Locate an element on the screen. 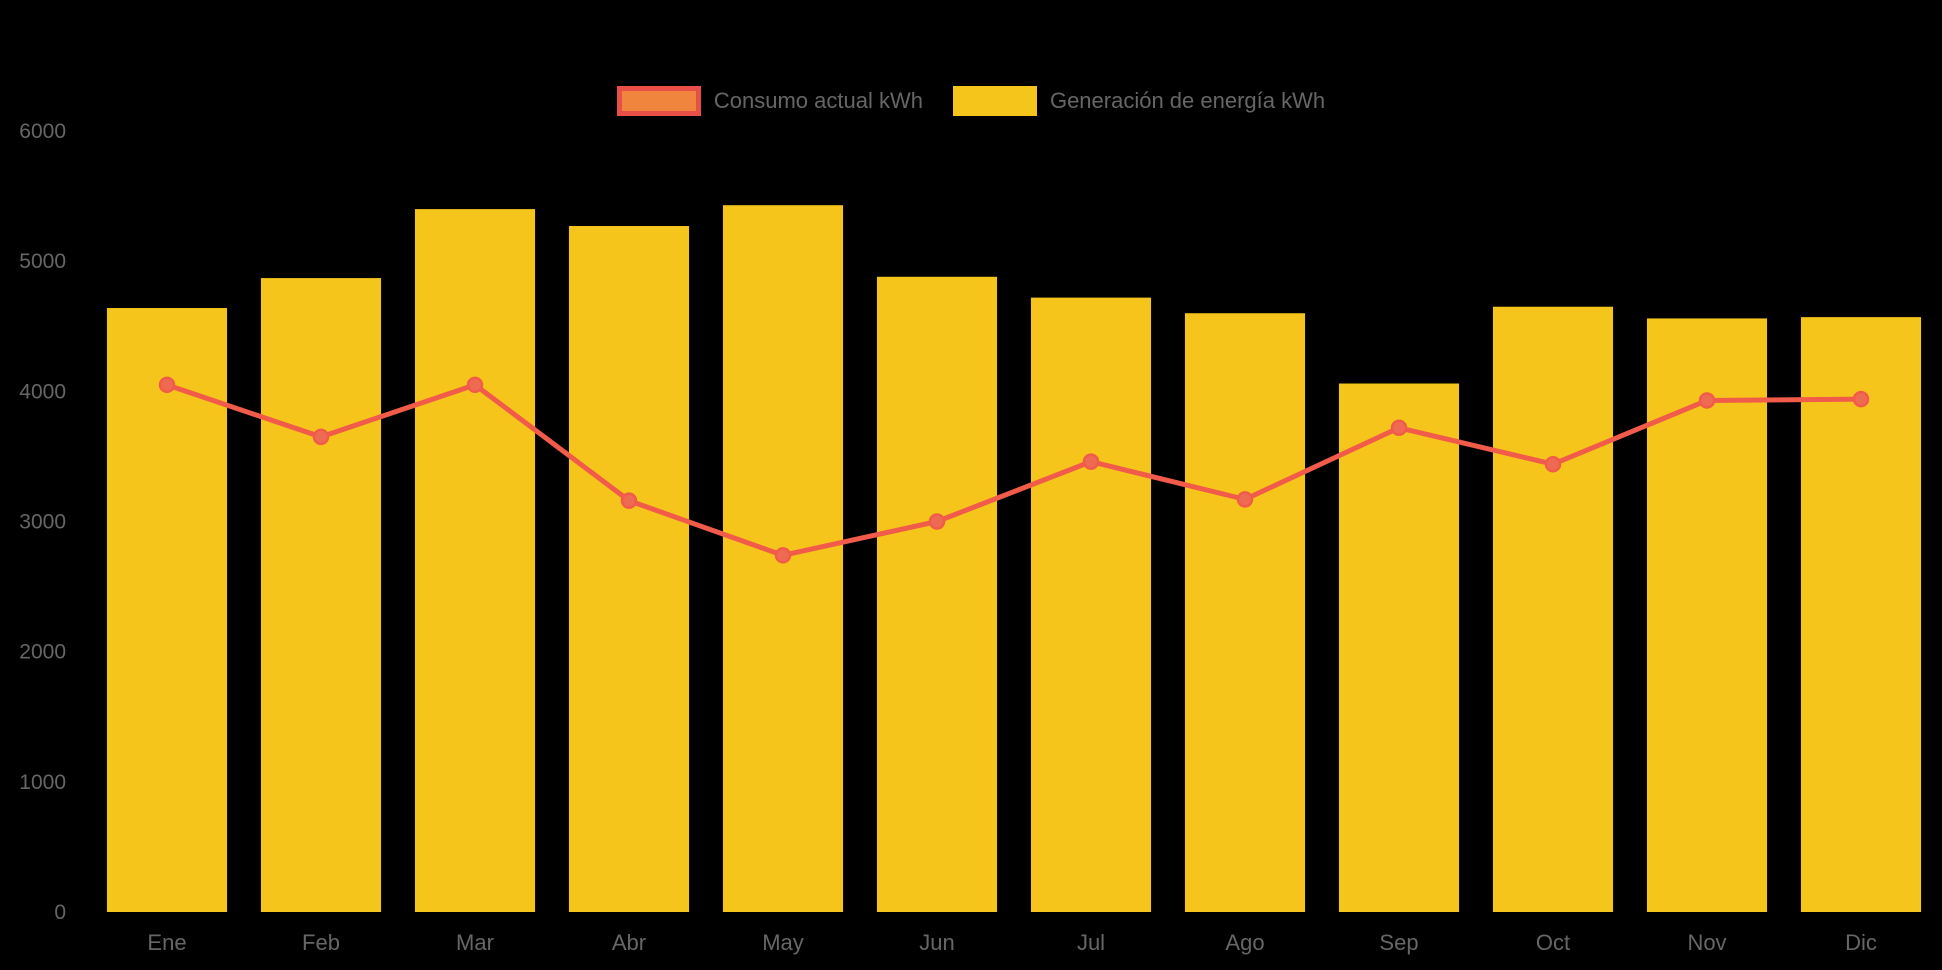  y-axis-tick-label: 6000 is located at coordinates (42, 131).